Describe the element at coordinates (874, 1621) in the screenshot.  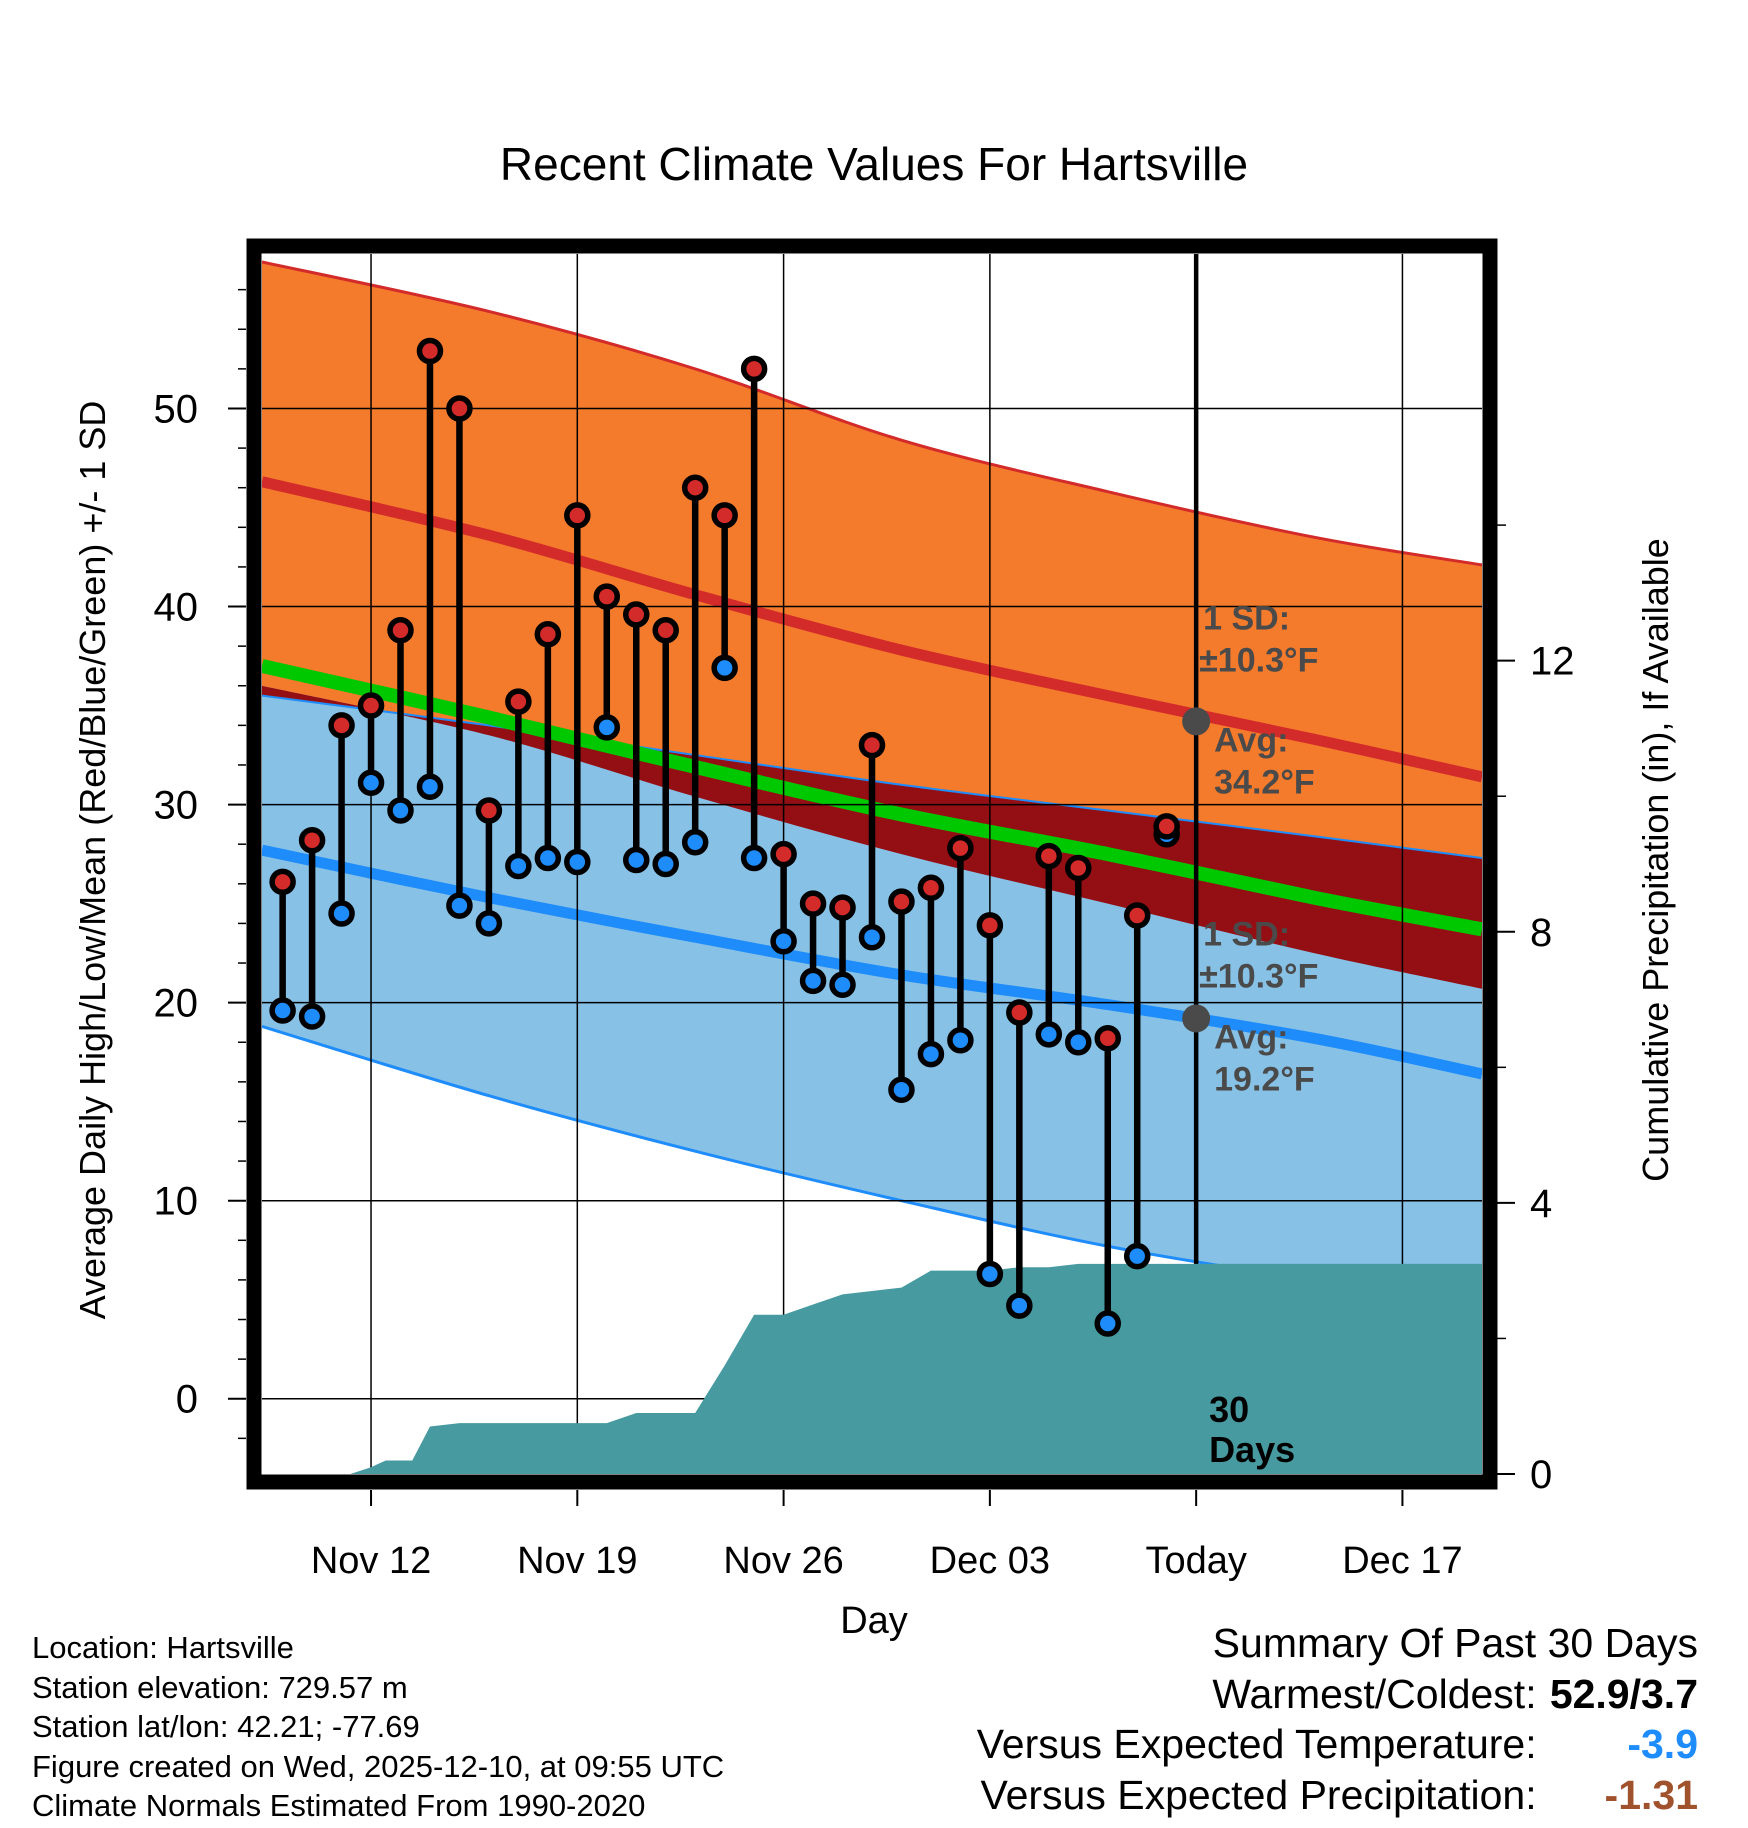
I see `x-axis-label: Day` at that location.